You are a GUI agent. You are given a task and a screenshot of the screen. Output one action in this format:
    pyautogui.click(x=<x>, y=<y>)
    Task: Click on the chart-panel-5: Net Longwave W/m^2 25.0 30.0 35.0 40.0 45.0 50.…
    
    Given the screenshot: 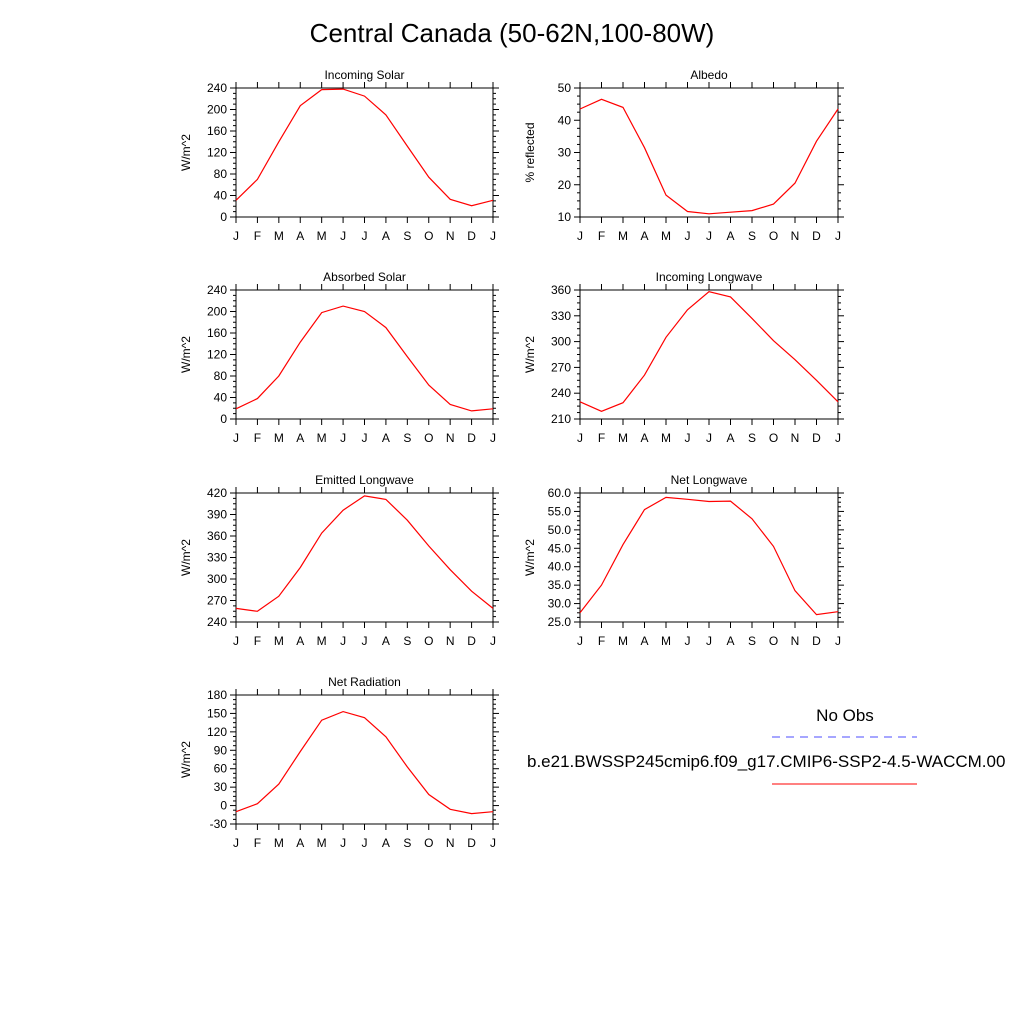 What is the action you would take?
    pyautogui.click(x=683, y=560)
    